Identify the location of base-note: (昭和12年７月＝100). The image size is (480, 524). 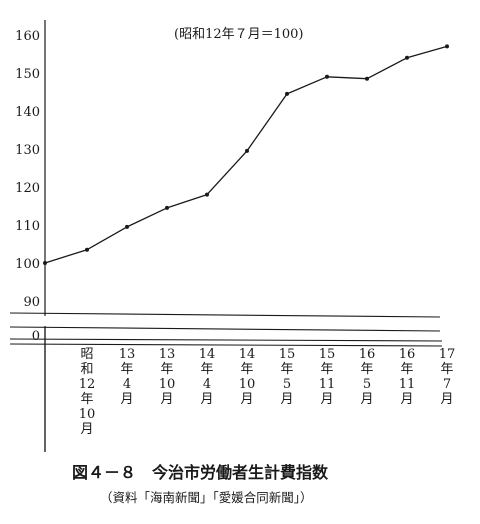
(239, 34).